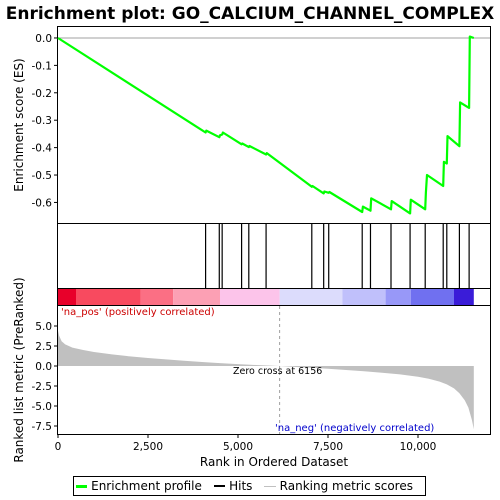 The height and width of the screenshot is (500, 500). I want to click on x-tick-label: 0, so click(58, 447).